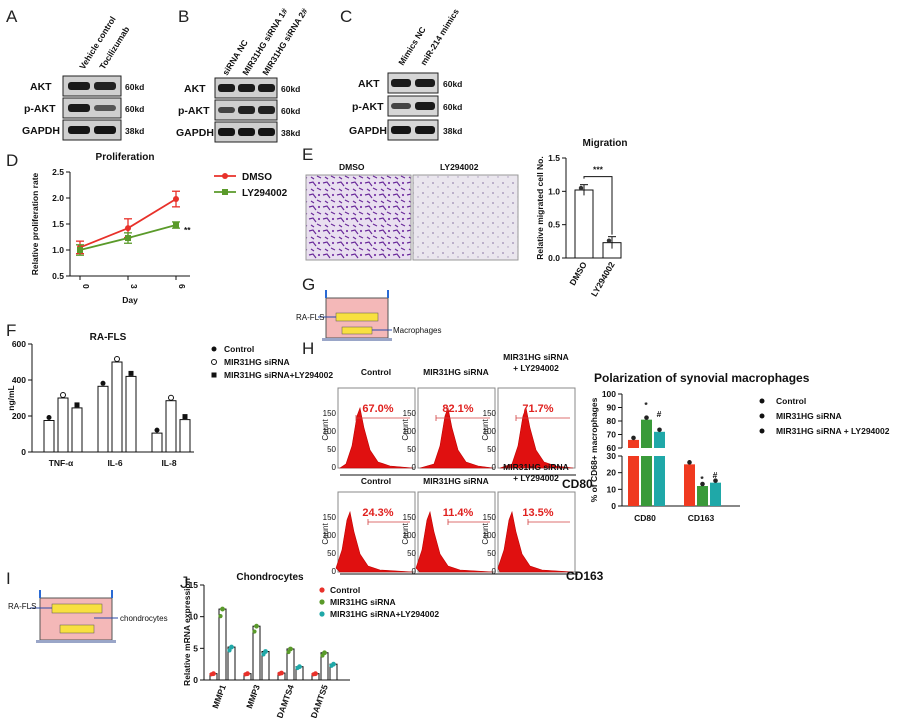 This screenshot has height=718, width=900. I want to click on x-tick-label: CD163, so click(701, 518).